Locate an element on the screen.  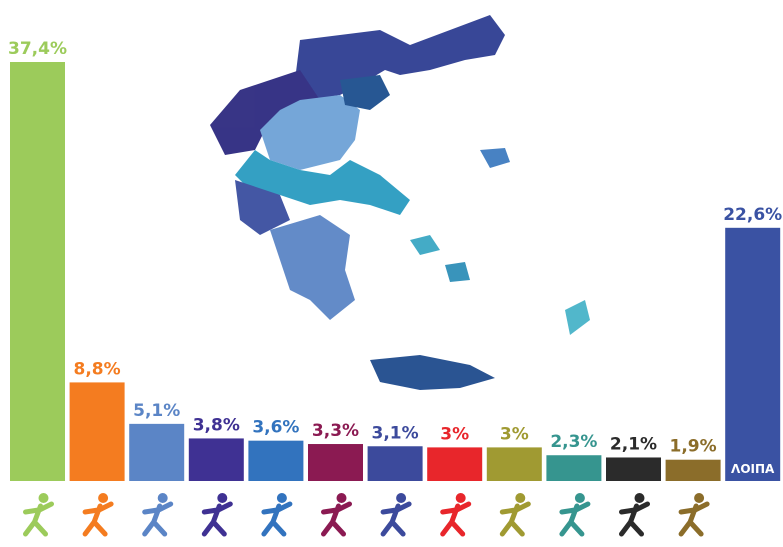
value-label: 3,6% is located at coordinates (275, 428).